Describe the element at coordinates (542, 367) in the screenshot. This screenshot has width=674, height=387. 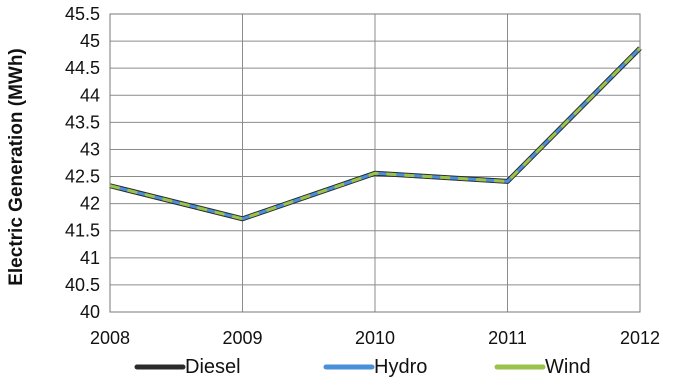
I see `legend-item-wind: Wind` at that location.